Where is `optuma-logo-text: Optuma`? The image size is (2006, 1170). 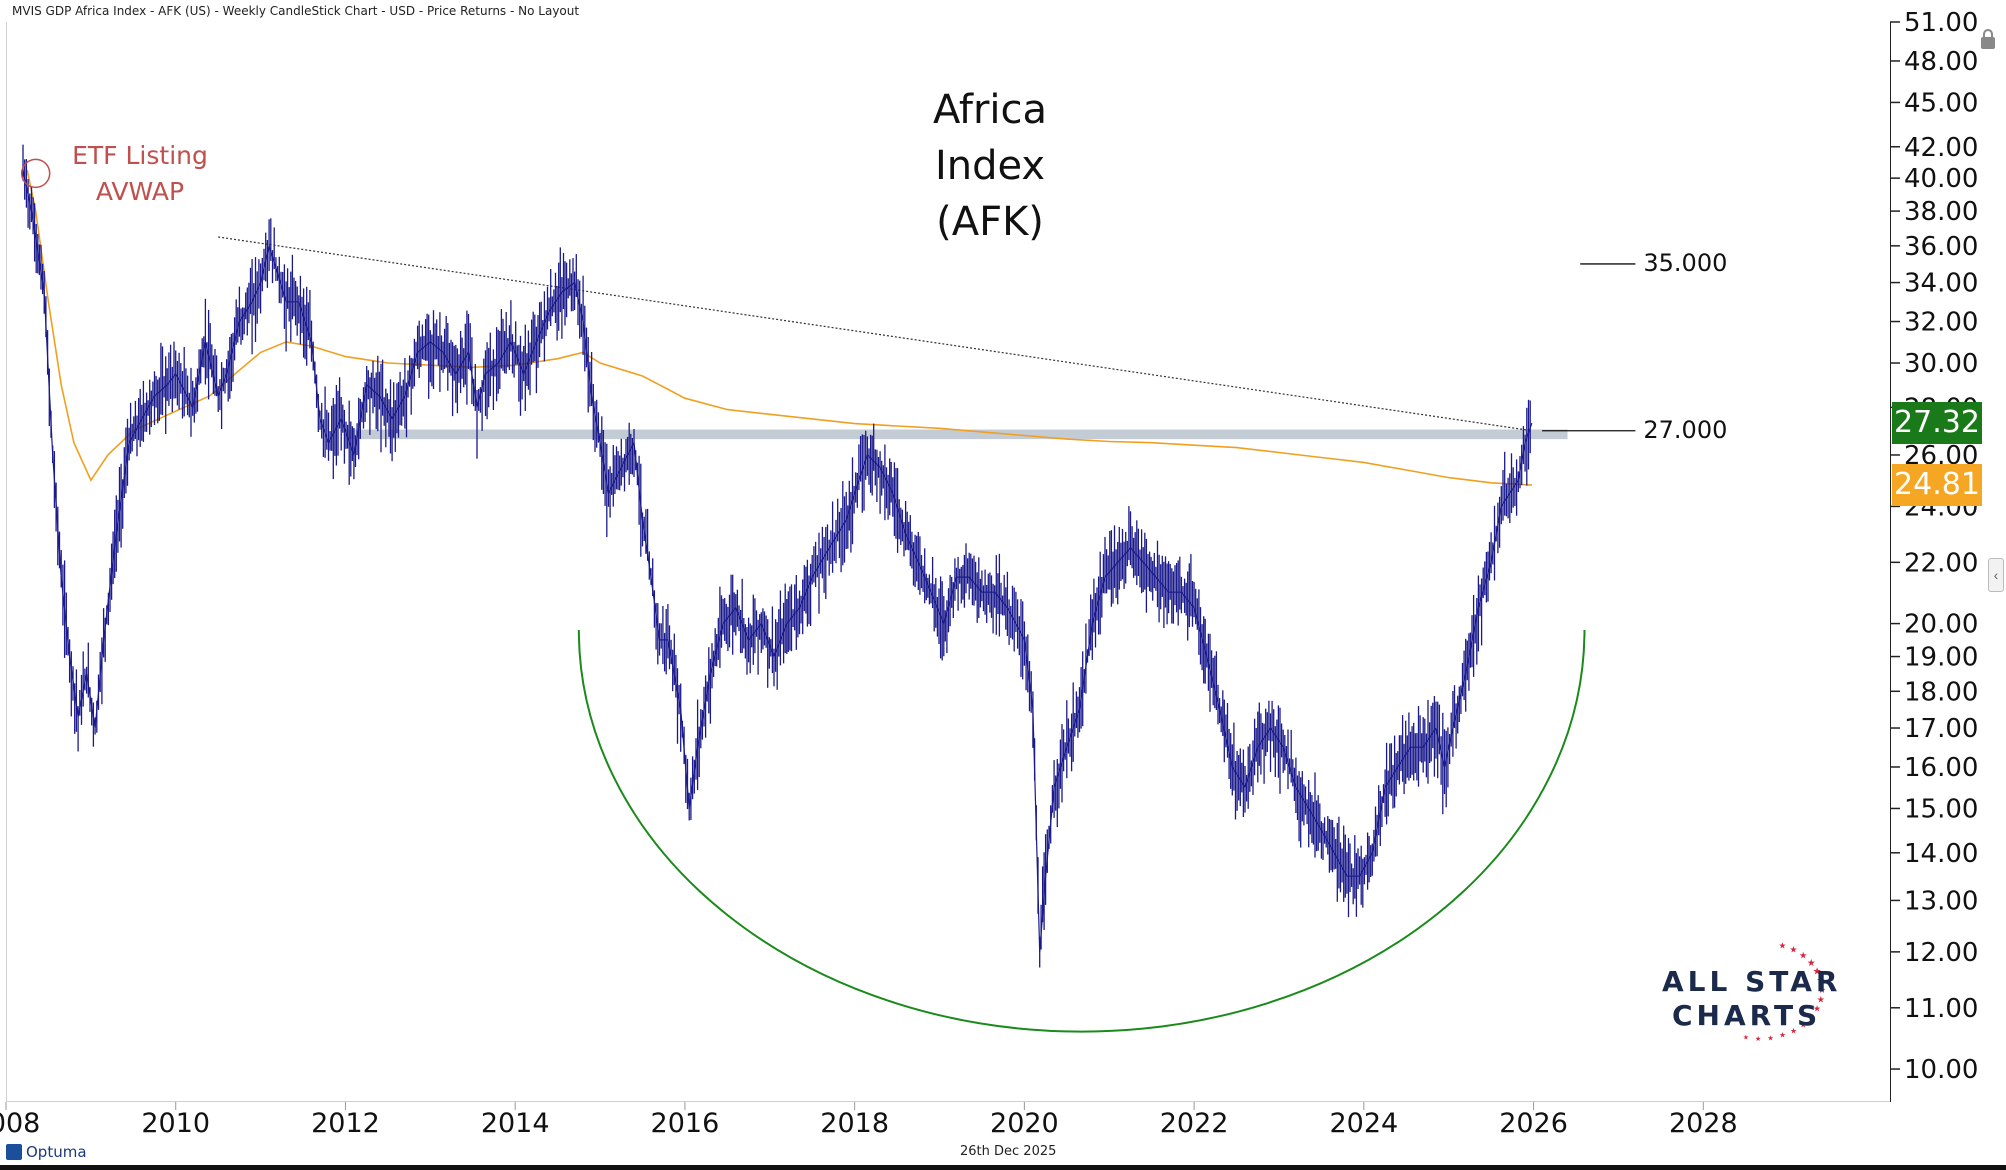 optuma-logo-text: Optuma is located at coordinates (56, 1152).